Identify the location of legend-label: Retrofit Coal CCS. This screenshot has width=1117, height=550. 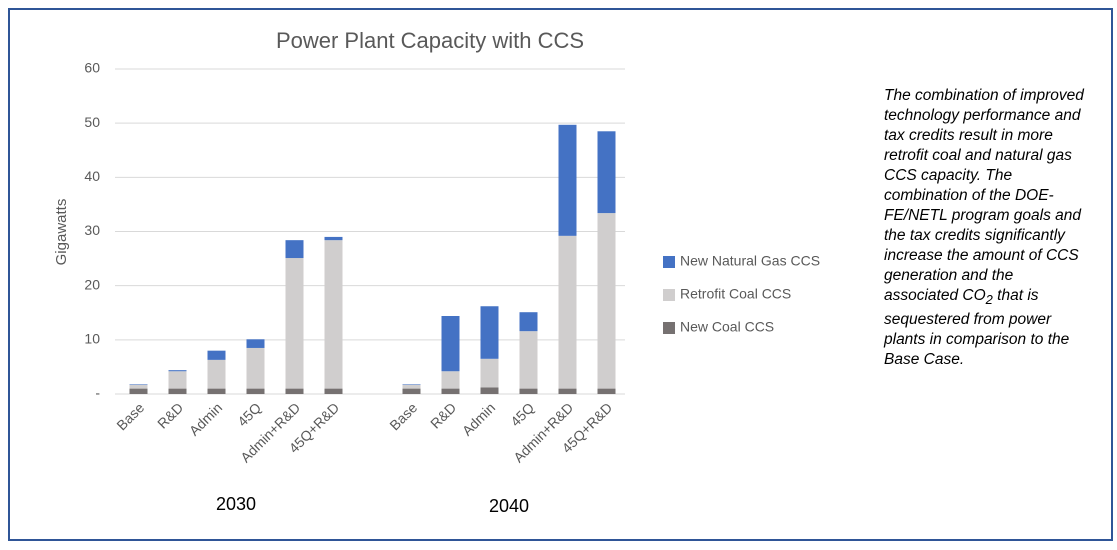
(735, 294).